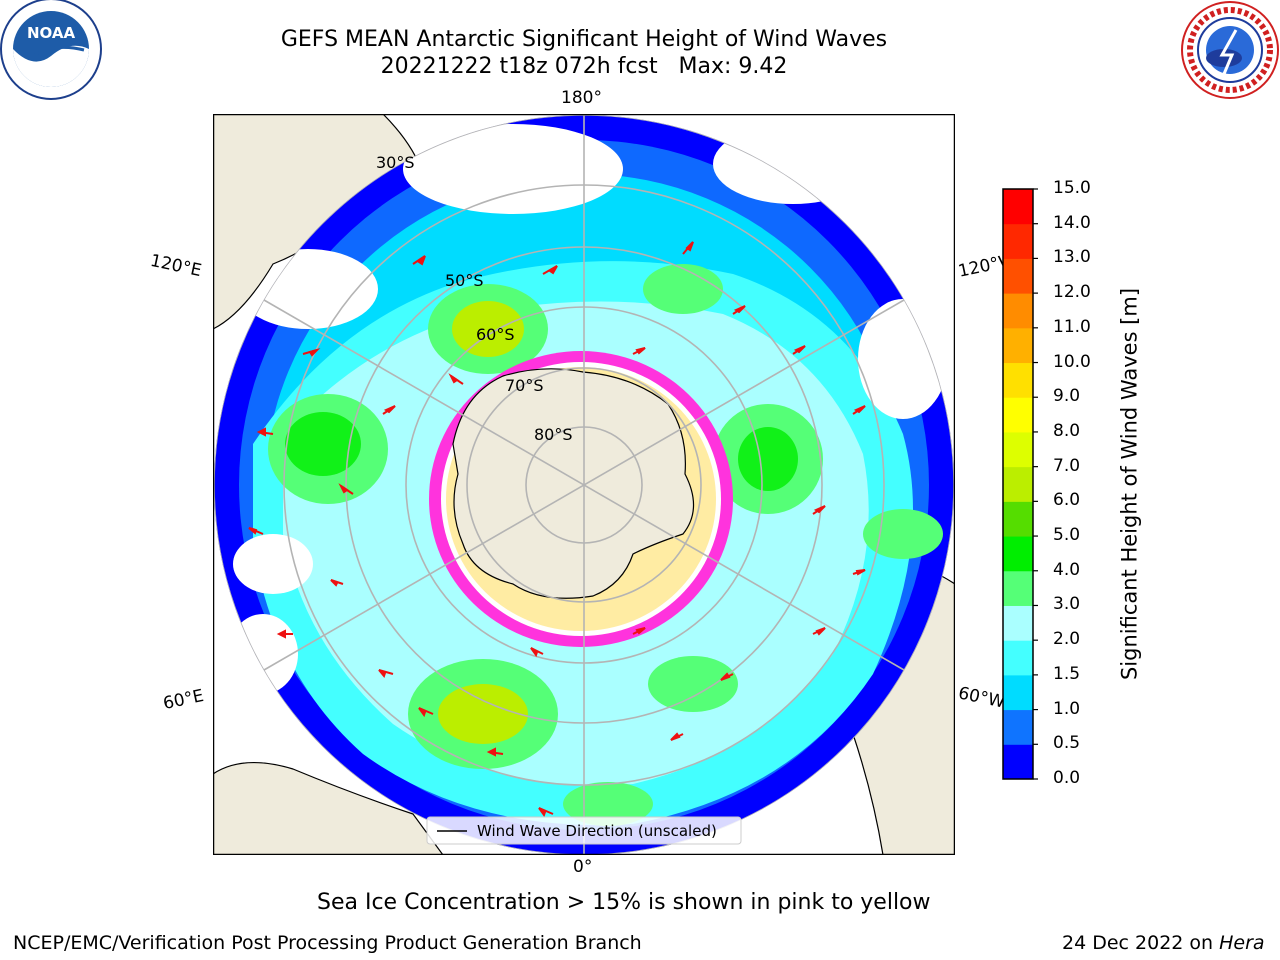 This screenshot has width=1280, height=960. What do you see at coordinates (183, 700) in the screenshot?
I see `lon-label-60e: 60°E` at bounding box center [183, 700].